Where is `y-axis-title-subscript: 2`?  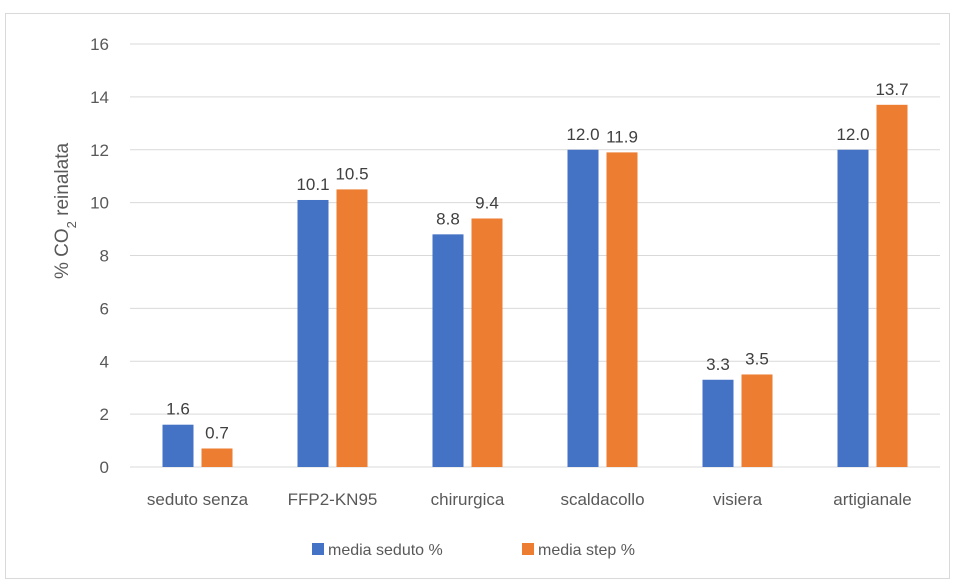 y-axis-title-subscript: 2 is located at coordinates (71, 224).